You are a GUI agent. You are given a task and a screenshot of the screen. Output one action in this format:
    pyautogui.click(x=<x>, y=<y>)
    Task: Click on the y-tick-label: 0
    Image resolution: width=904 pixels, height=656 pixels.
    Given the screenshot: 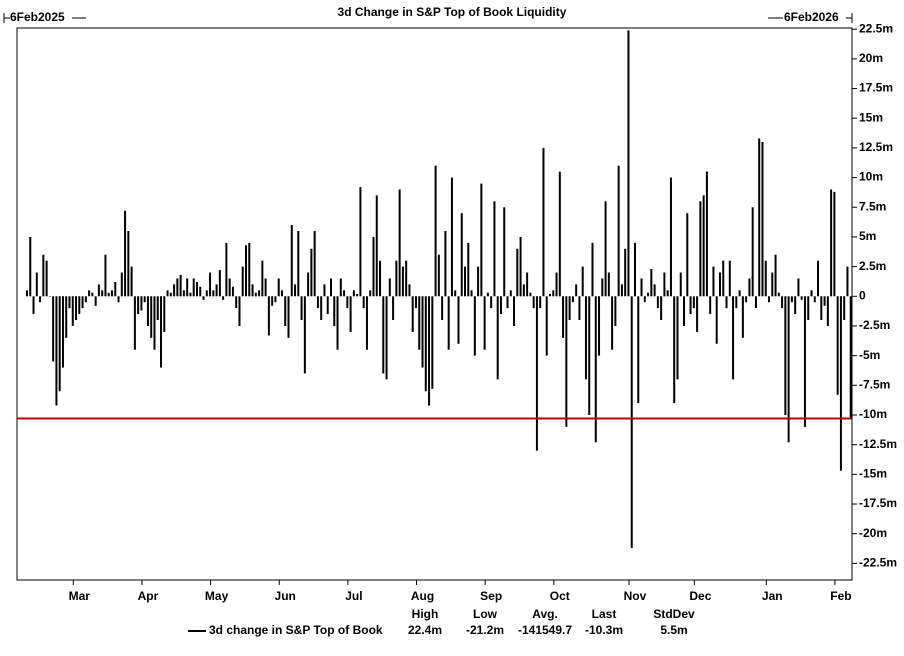 What is the action you would take?
    pyautogui.click(x=862, y=295)
    